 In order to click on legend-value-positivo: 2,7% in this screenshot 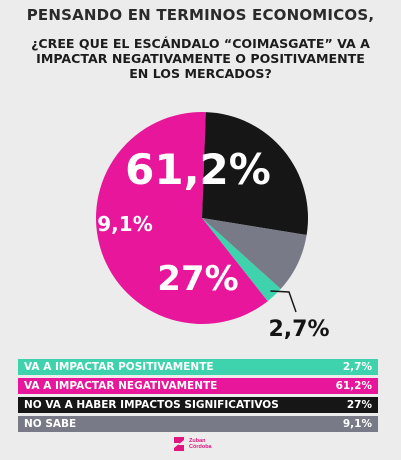, I will do `click(357, 367)`.